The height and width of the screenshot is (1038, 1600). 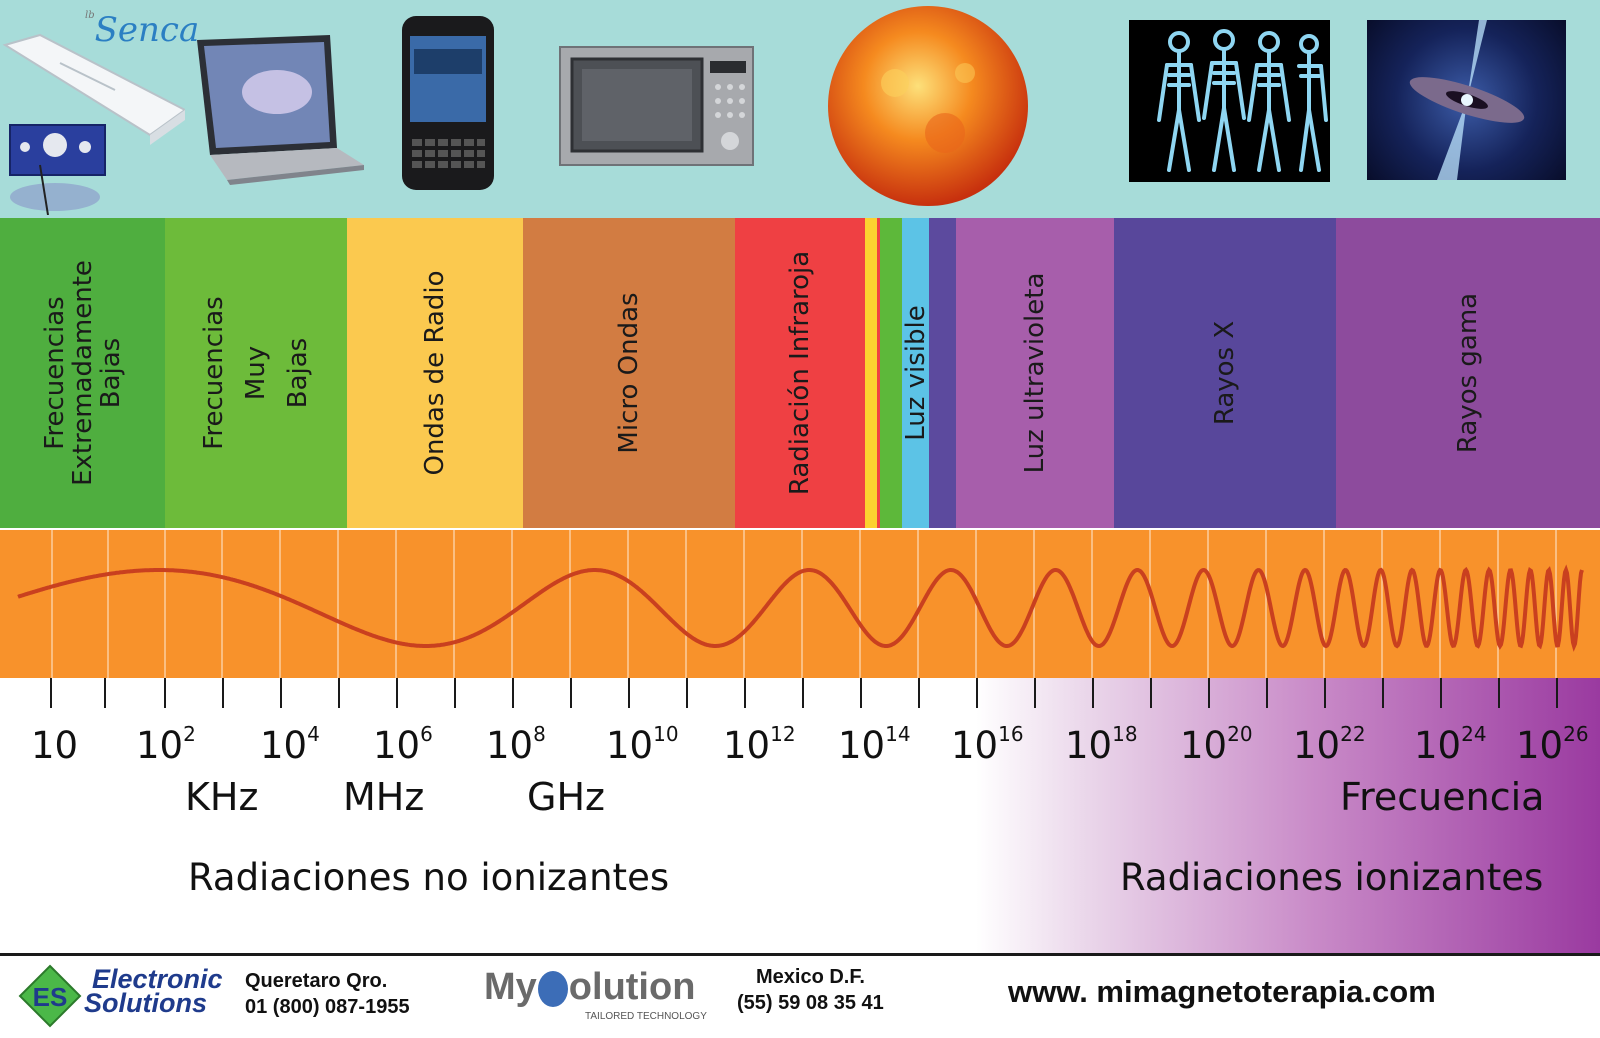 I want to click on band-label-line: Extremadamente, so click(x=82, y=373).